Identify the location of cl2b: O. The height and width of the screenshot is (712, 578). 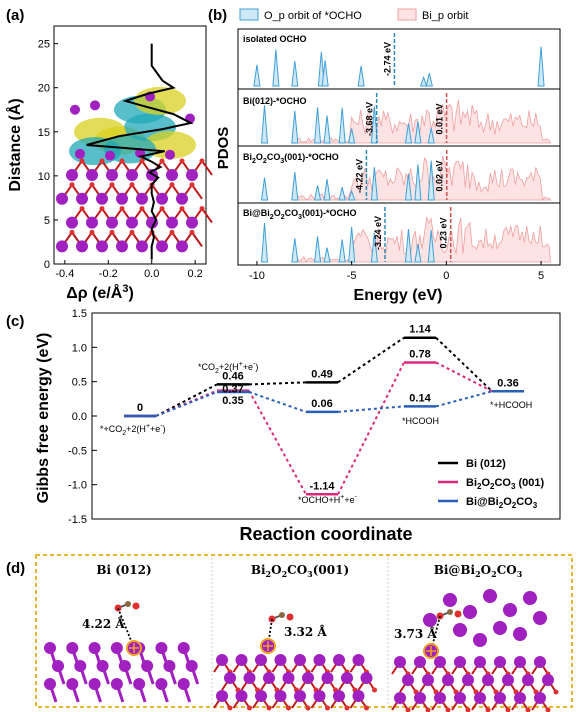
(485, 483).